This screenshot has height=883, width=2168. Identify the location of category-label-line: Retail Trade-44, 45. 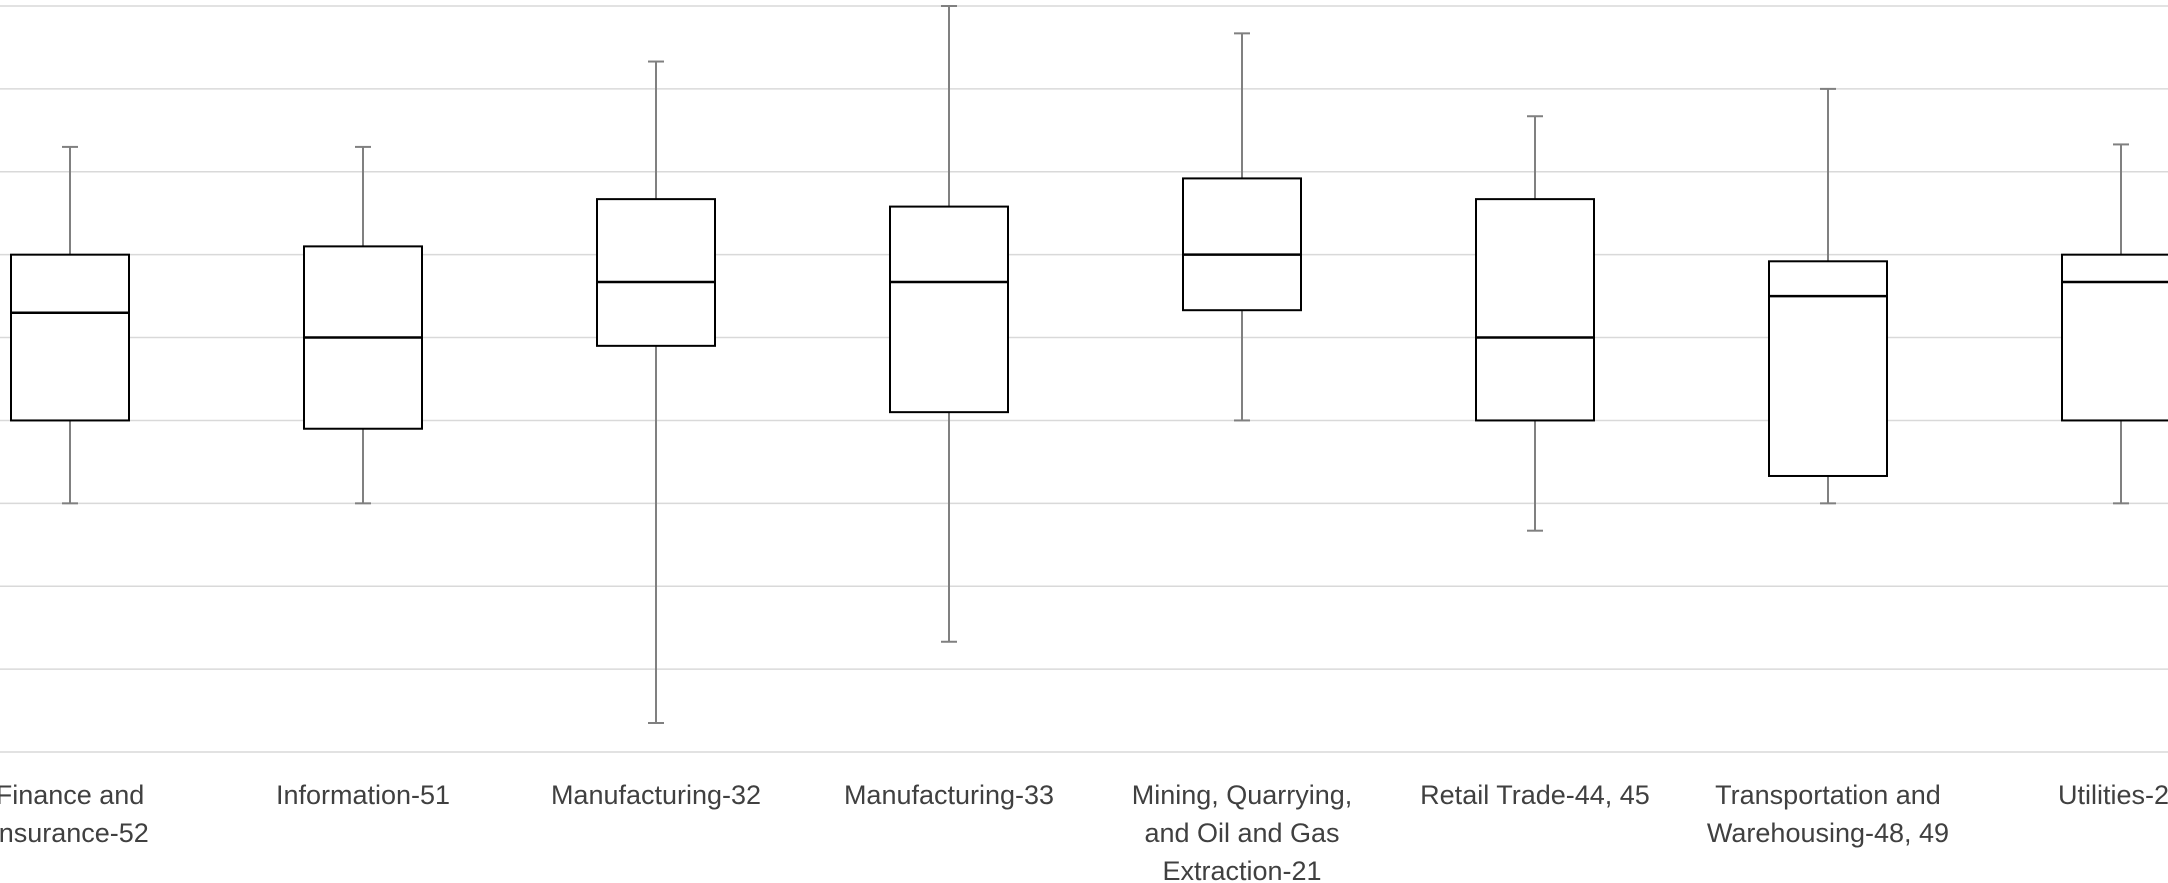
(1535, 795).